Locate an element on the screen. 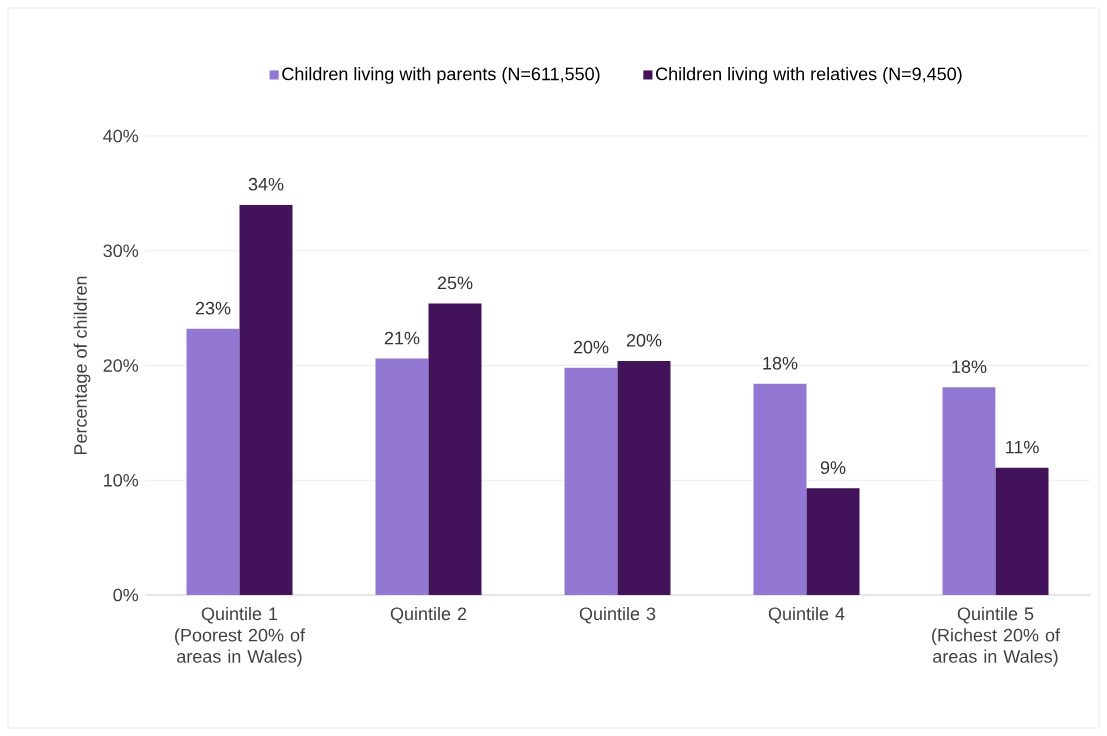 The width and height of the screenshot is (1107, 736). legend-label: Children living with relatives (N=9,450) is located at coordinates (809, 75).